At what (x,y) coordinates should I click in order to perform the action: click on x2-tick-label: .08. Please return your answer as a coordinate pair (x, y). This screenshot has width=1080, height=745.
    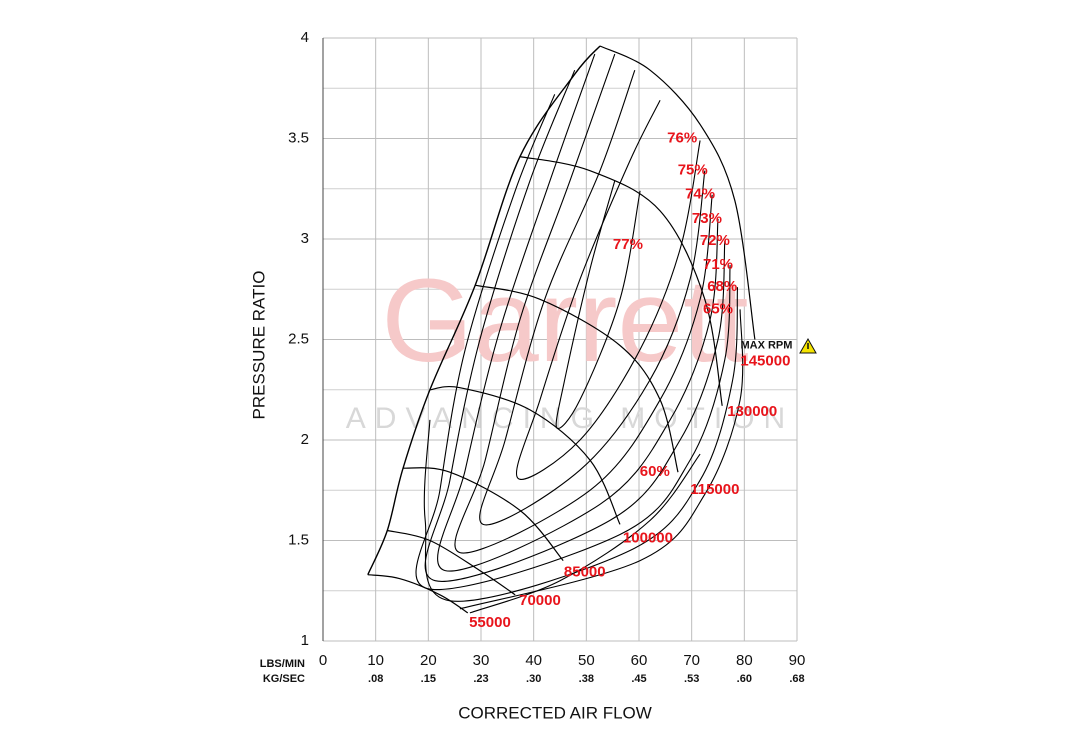
    Looking at the image, I should click on (375, 679).